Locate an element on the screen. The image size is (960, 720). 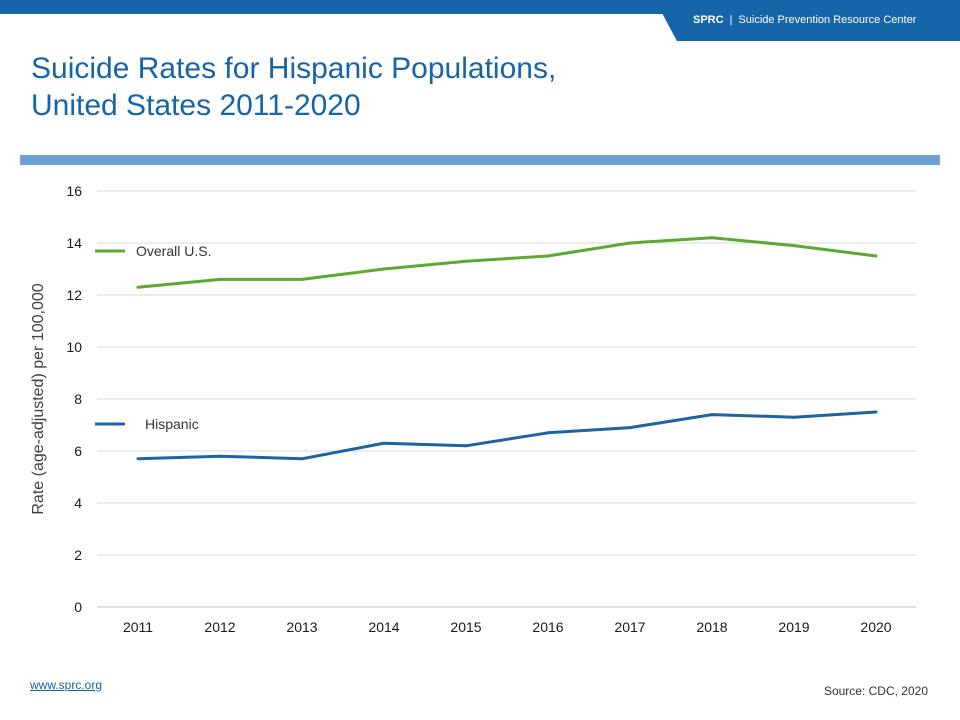
title-line-2: United States 2011-2020 is located at coordinates (196, 105).